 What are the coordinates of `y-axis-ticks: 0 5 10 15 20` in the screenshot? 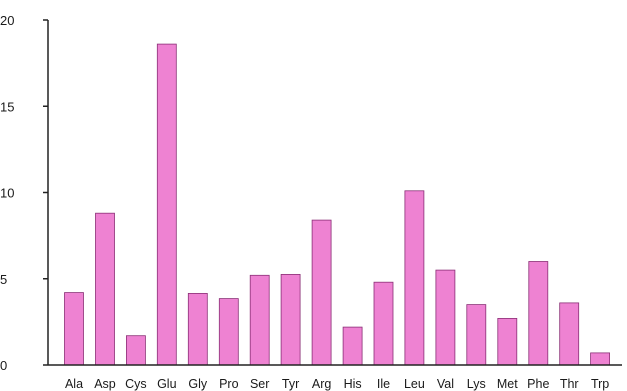 It's located at (24, 193).